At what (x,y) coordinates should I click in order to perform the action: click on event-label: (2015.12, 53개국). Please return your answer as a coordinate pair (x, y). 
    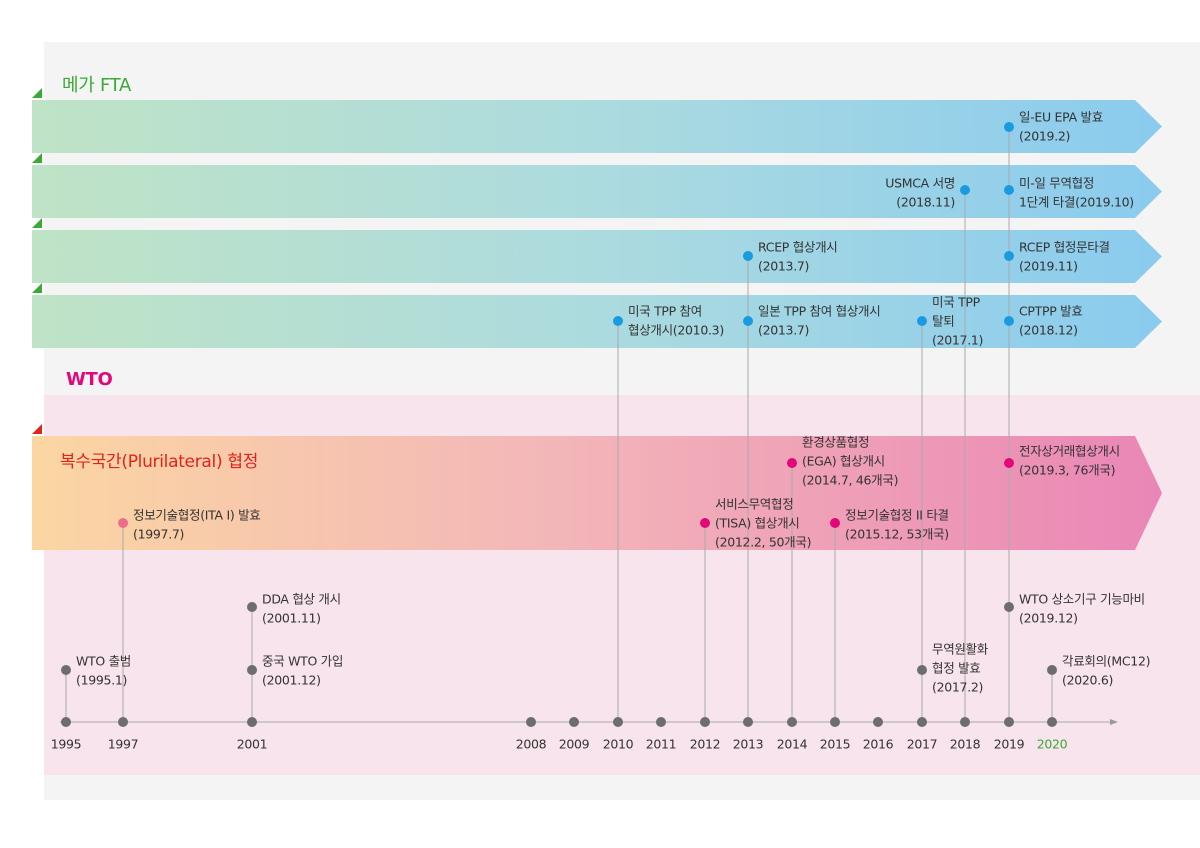
    Looking at the image, I should click on (897, 534).